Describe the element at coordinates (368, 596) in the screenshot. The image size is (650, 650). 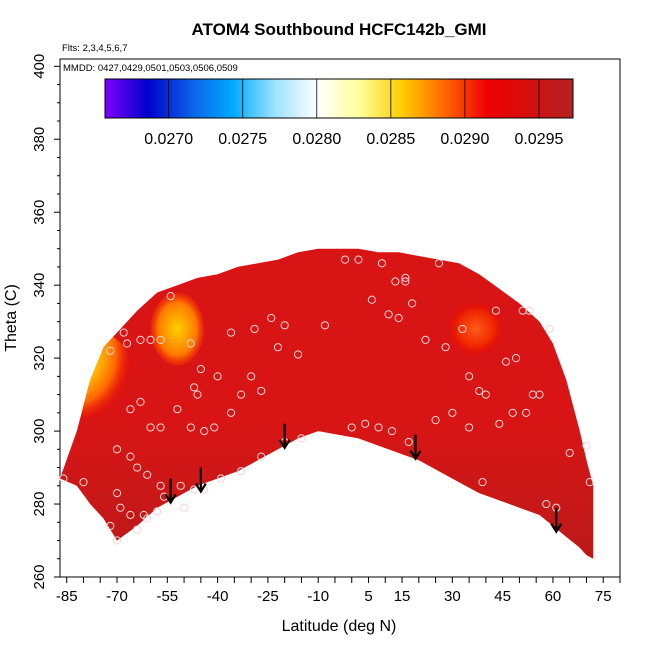
I see `x-tick-label: 5` at that location.